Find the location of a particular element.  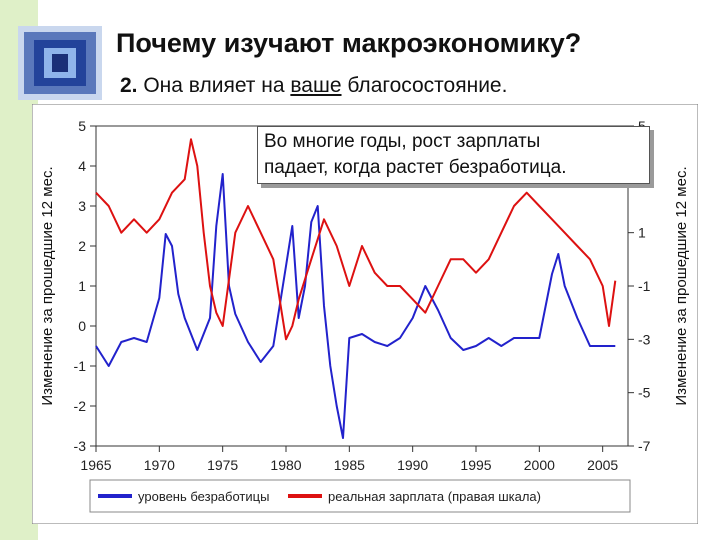

y2-tick-label: -1 is located at coordinates (644, 286).